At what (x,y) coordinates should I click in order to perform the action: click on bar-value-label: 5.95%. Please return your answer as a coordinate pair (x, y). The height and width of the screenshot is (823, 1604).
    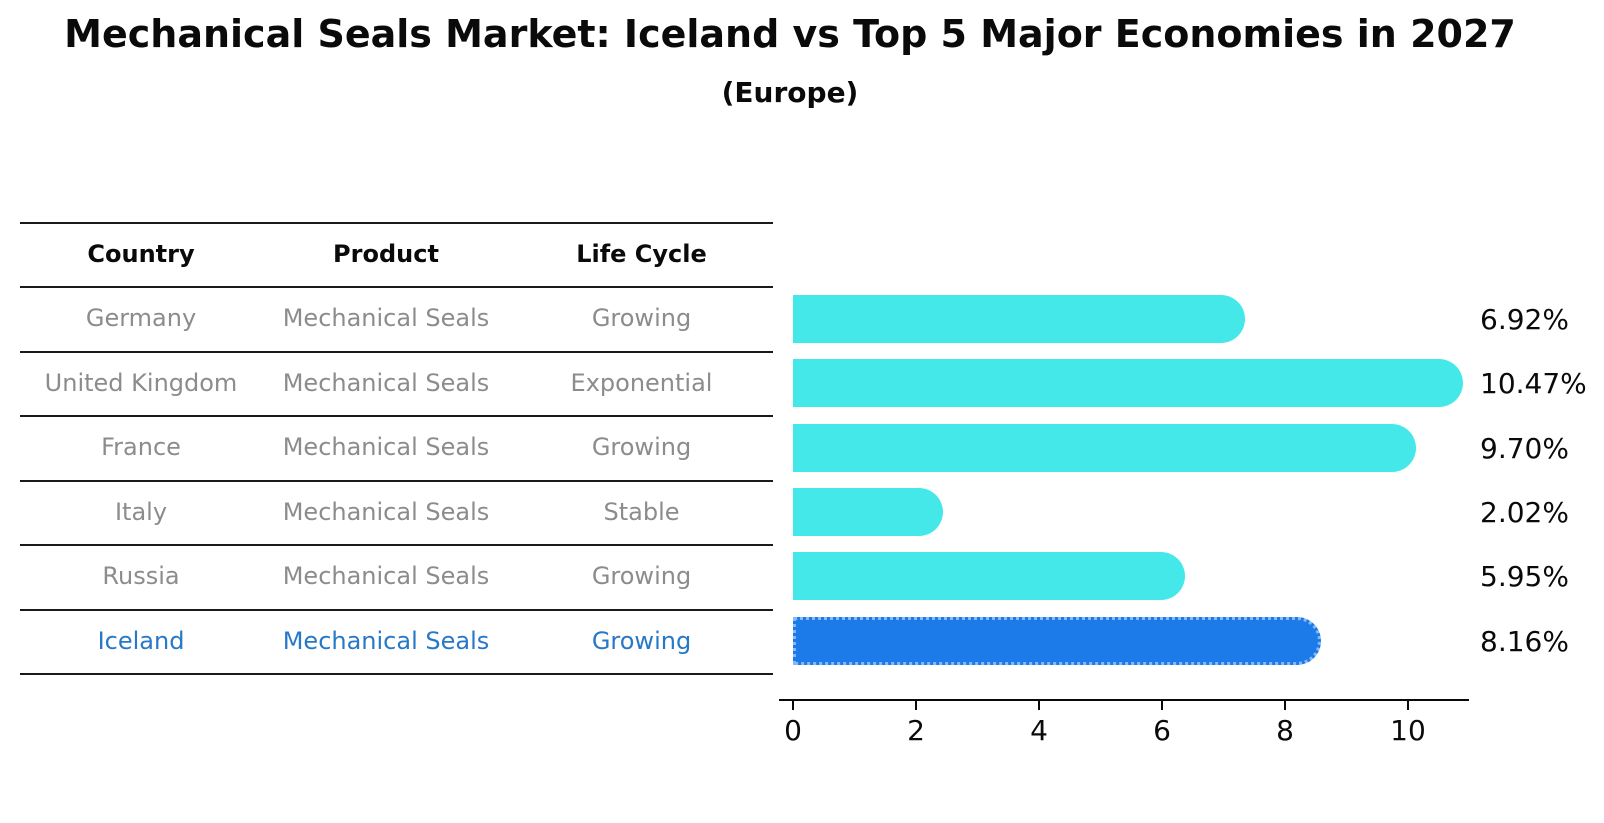
    Looking at the image, I should click on (1524, 576).